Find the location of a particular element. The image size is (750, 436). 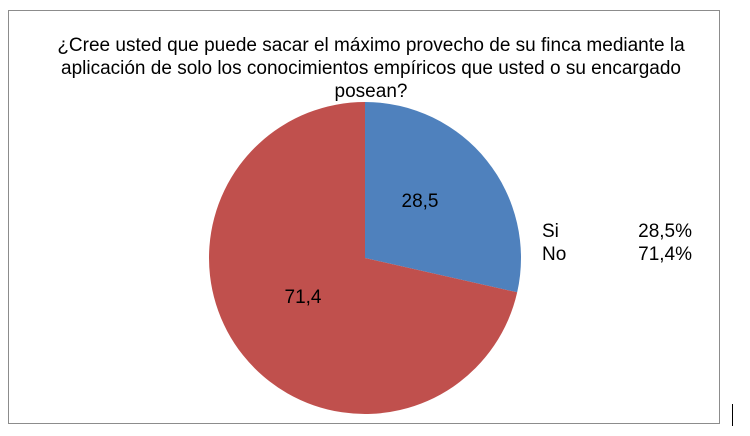

legend-value-si: 28,5% is located at coordinates (665, 231).